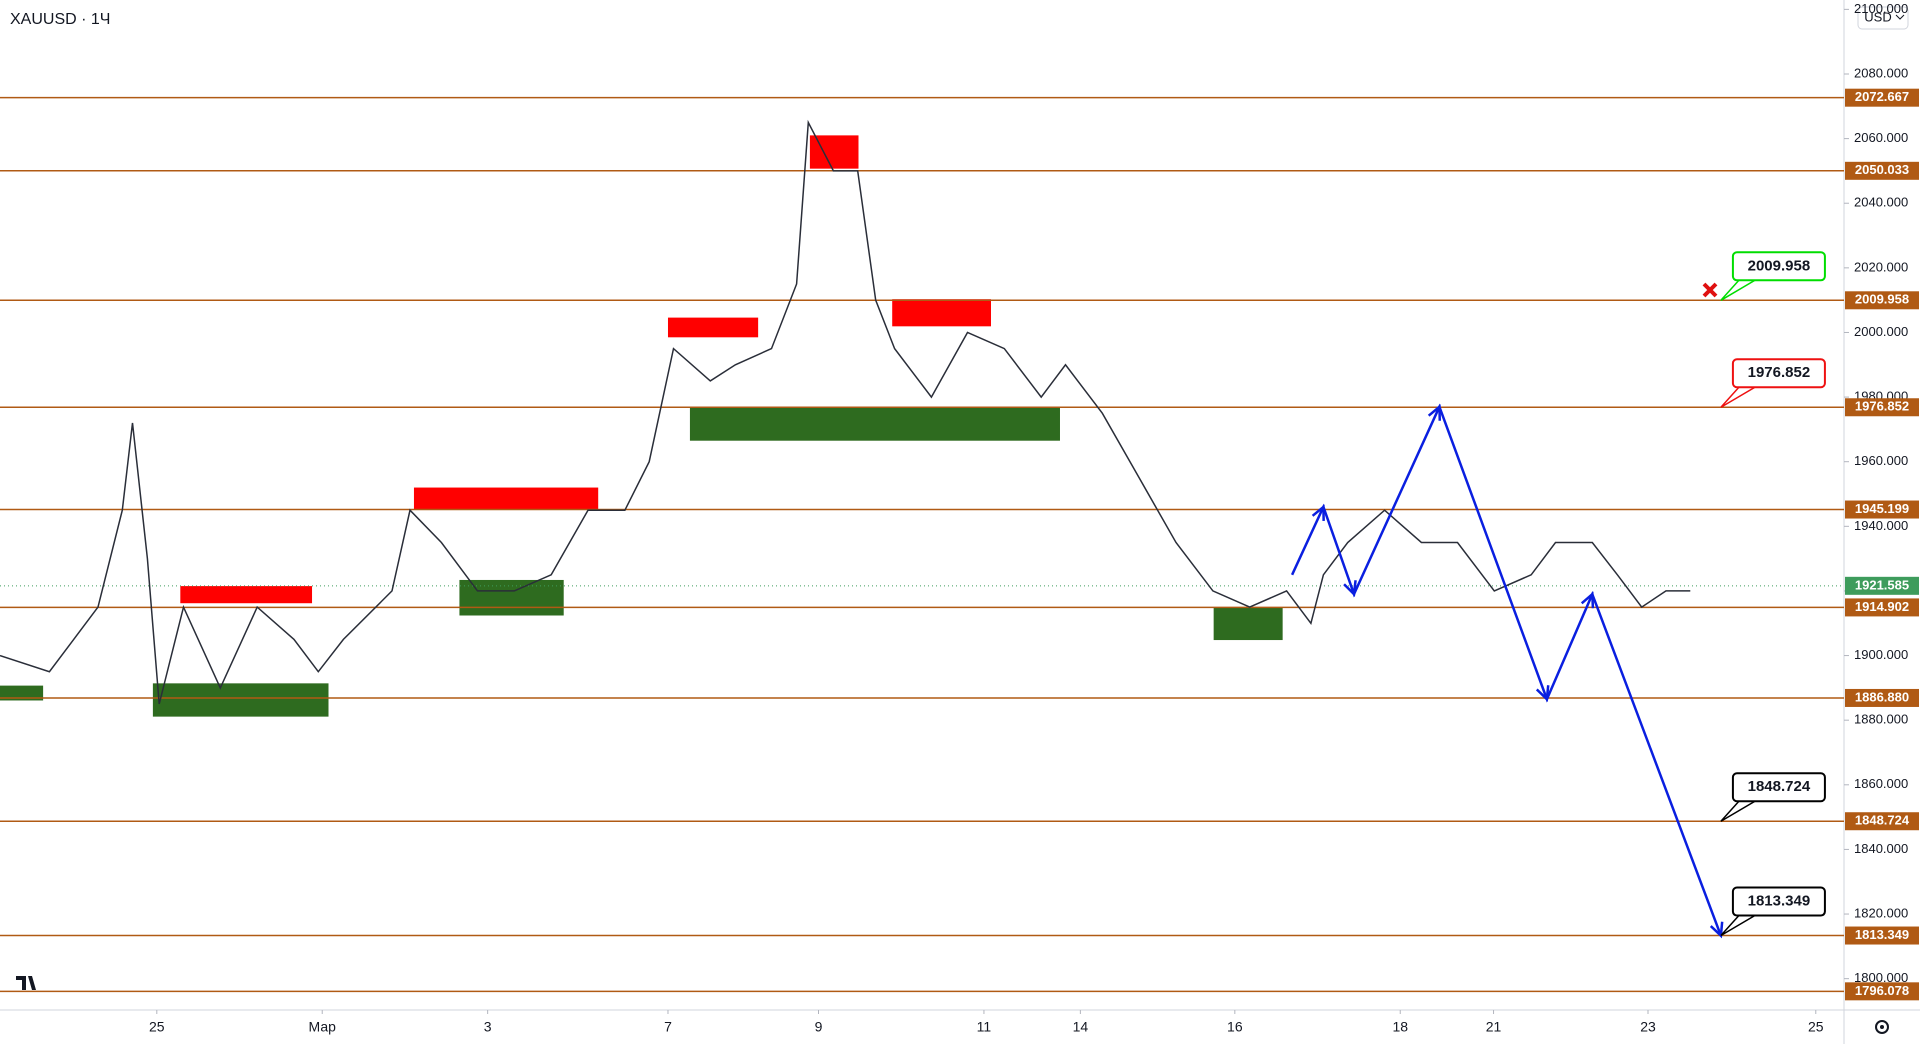  Describe the element at coordinates (668, 1027) in the screenshot. I see `x-tick-label: 7` at that location.